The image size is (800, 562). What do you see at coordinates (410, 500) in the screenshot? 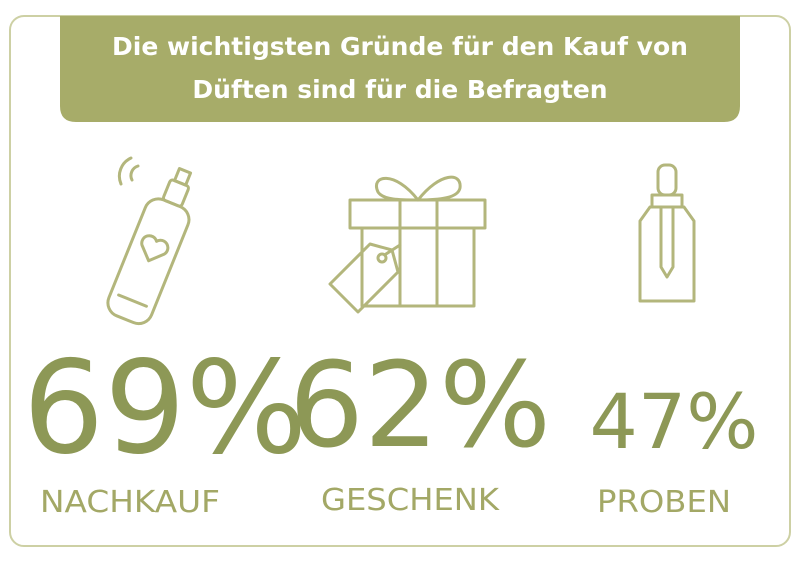
I see `item-label: GESCHENK` at bounding box center [410, 500].